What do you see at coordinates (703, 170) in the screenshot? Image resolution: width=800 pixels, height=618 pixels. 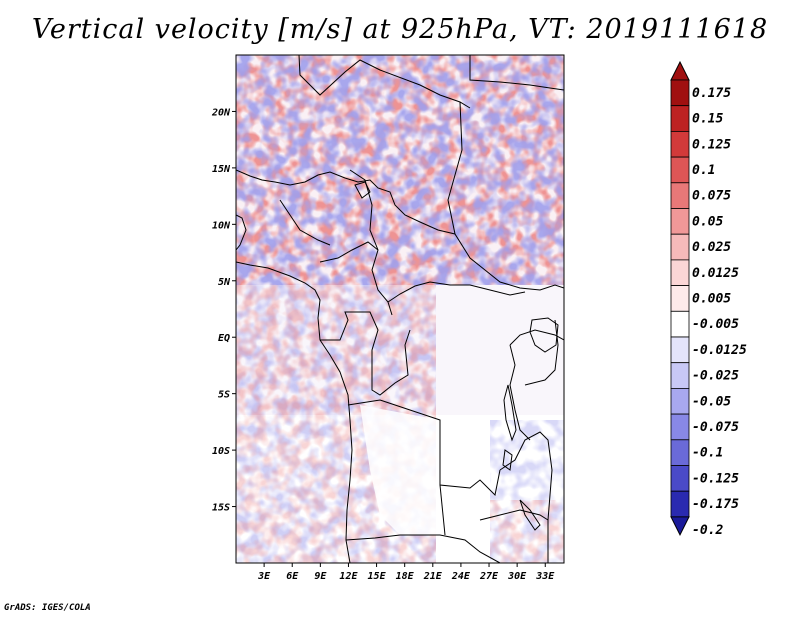 I see `colorbar-label: 0.1` at bounding box center [703, 170].